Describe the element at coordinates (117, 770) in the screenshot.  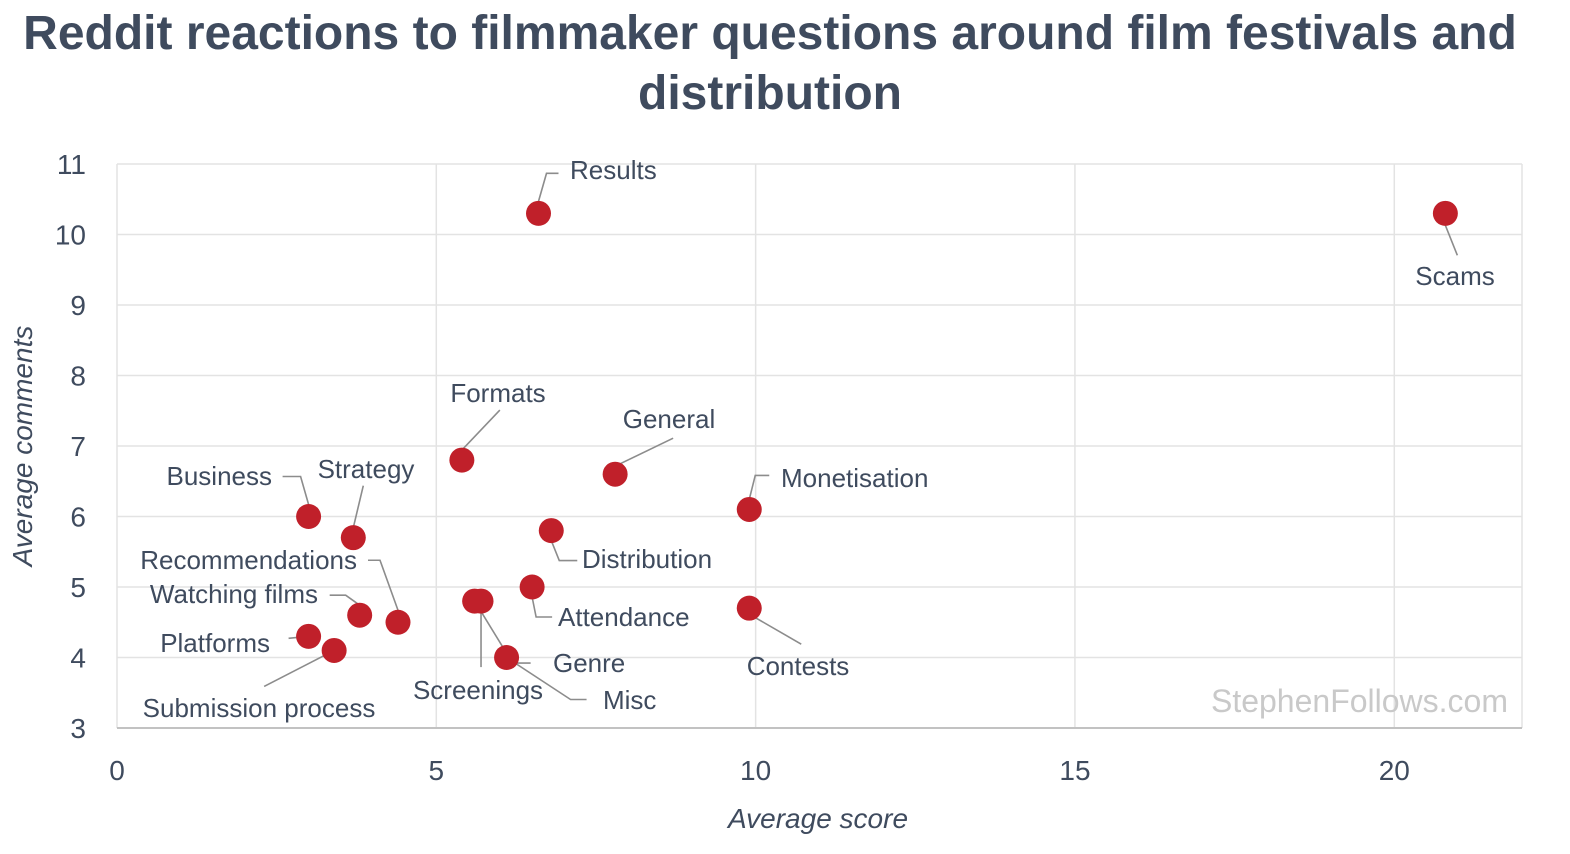
I see `x-tick-label: 0` at that location.